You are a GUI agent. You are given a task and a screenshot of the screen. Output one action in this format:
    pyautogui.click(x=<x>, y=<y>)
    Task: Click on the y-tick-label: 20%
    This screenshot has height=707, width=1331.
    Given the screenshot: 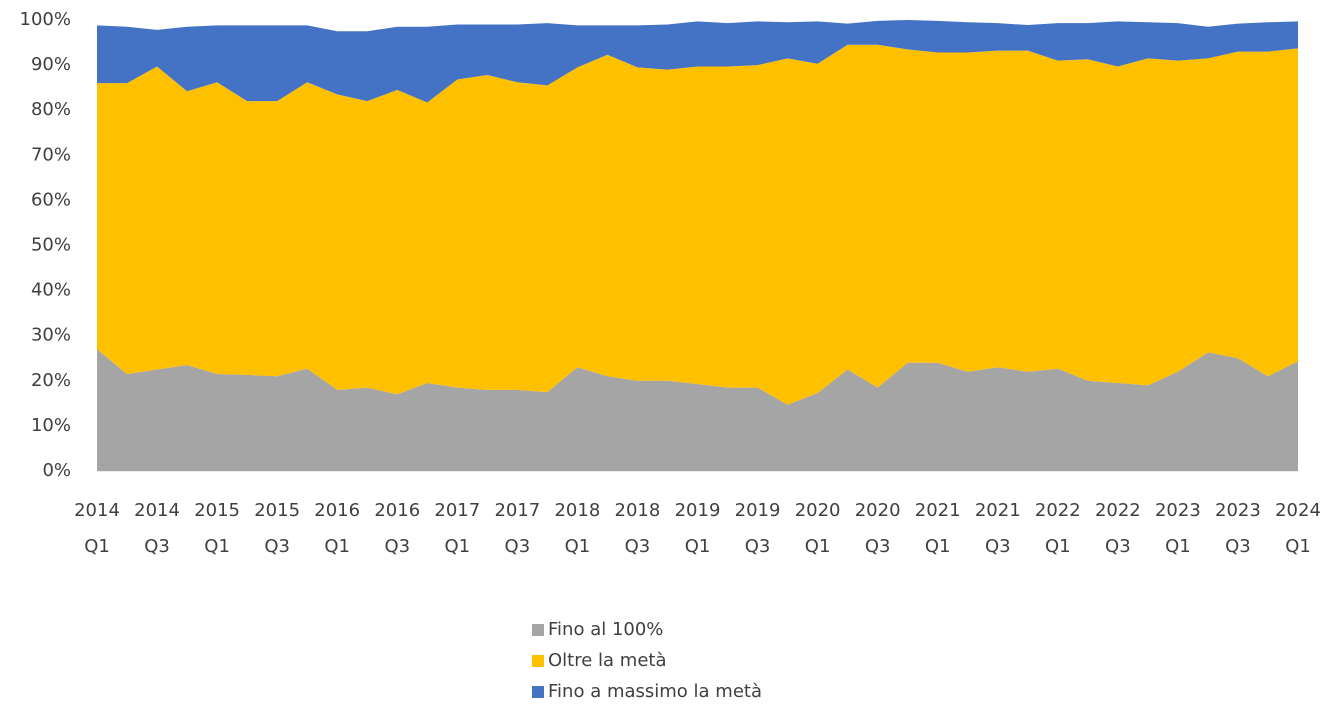 What is the action you would take?
    pyautogui.click(x=51, y=380)
    